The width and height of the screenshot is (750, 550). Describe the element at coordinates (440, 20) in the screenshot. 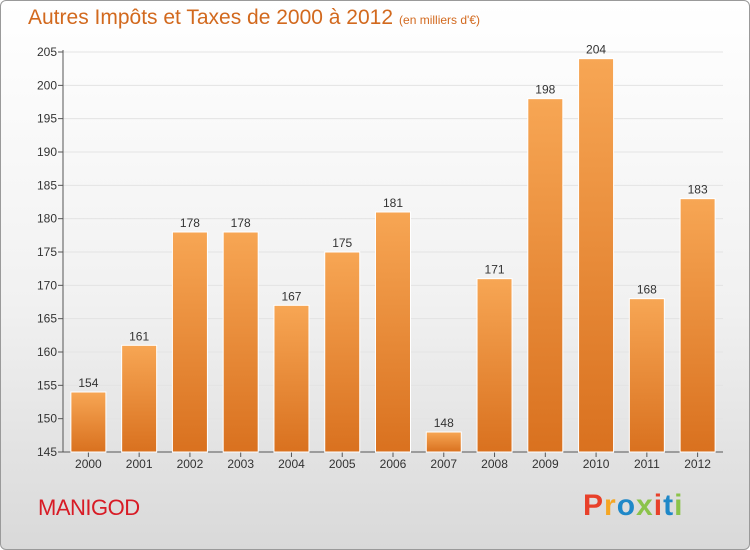

I see `chart-unit-note: (en milliers d'€)` at that location.